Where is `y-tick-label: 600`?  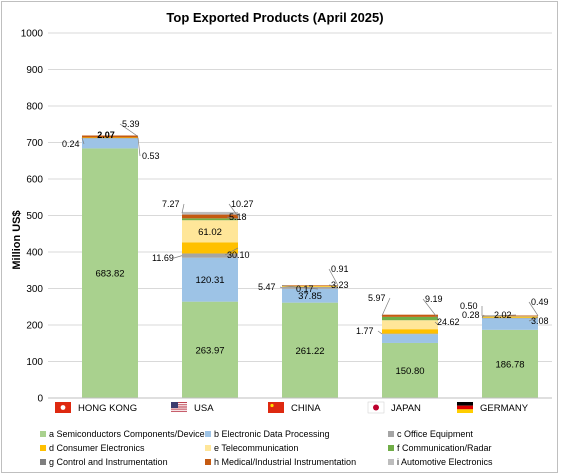 y-tick-label: 600 is located at coordinates (34, 180).